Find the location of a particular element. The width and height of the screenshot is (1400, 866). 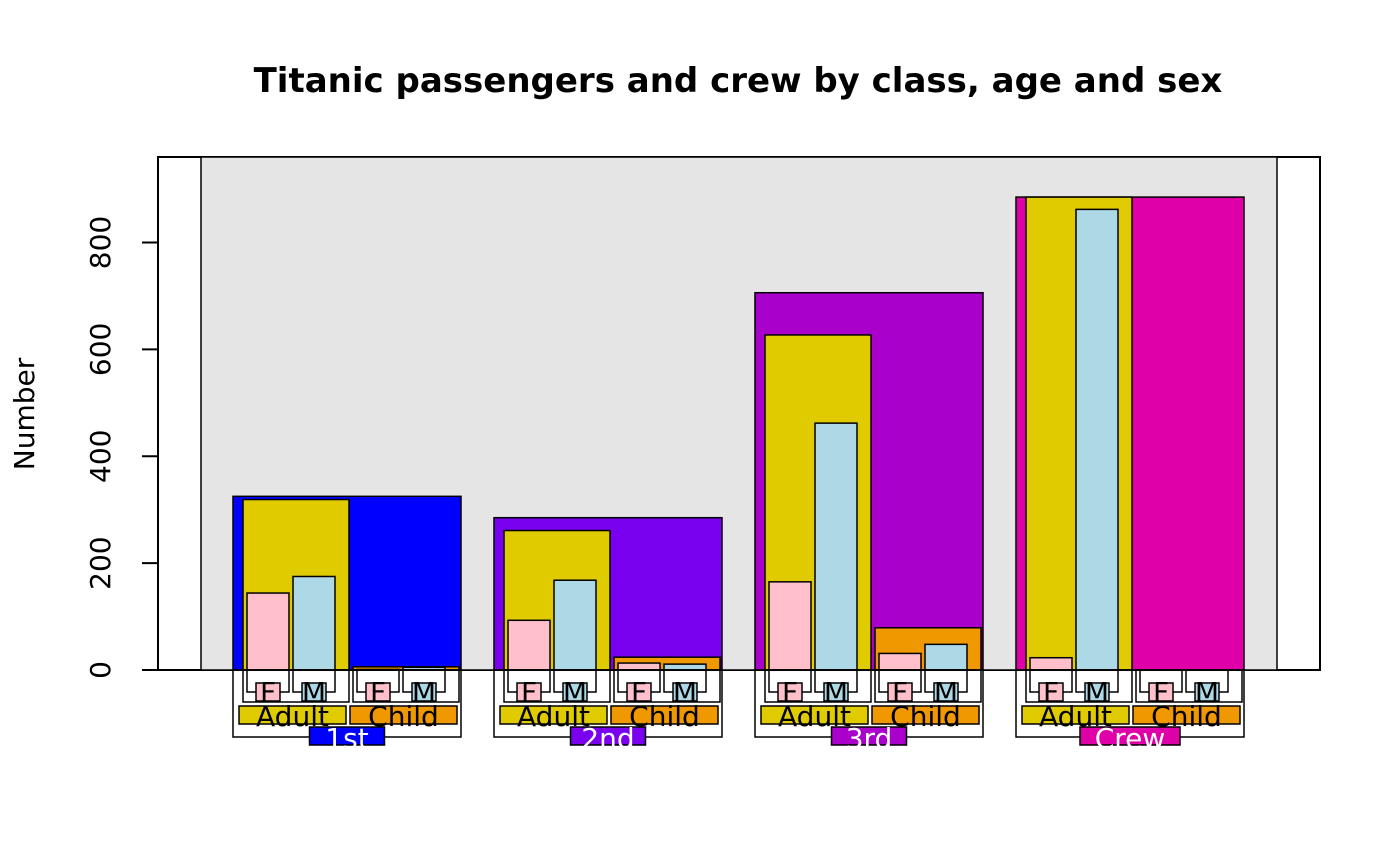

sex-label-box-2nd-child-m is located at coordinates (685, 692).